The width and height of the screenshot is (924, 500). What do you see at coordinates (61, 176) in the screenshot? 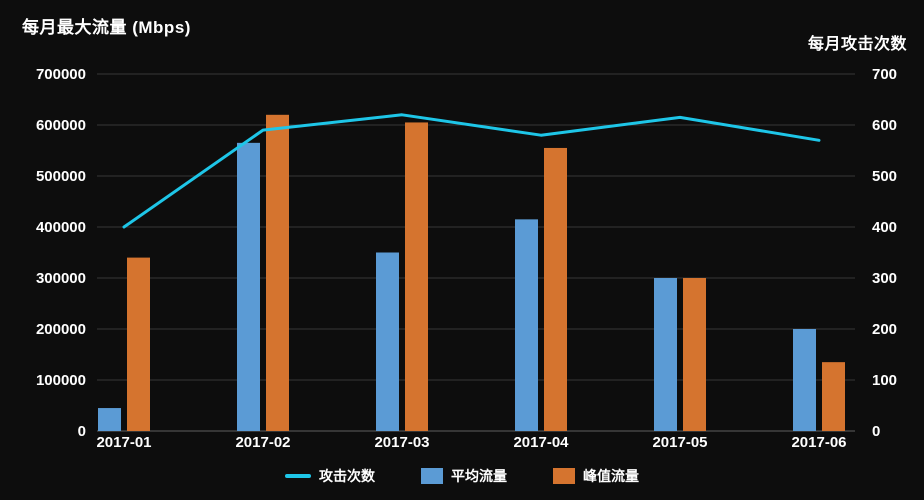
I see `left-axis-tick-label: 500000` at bounding box center [61, 176].